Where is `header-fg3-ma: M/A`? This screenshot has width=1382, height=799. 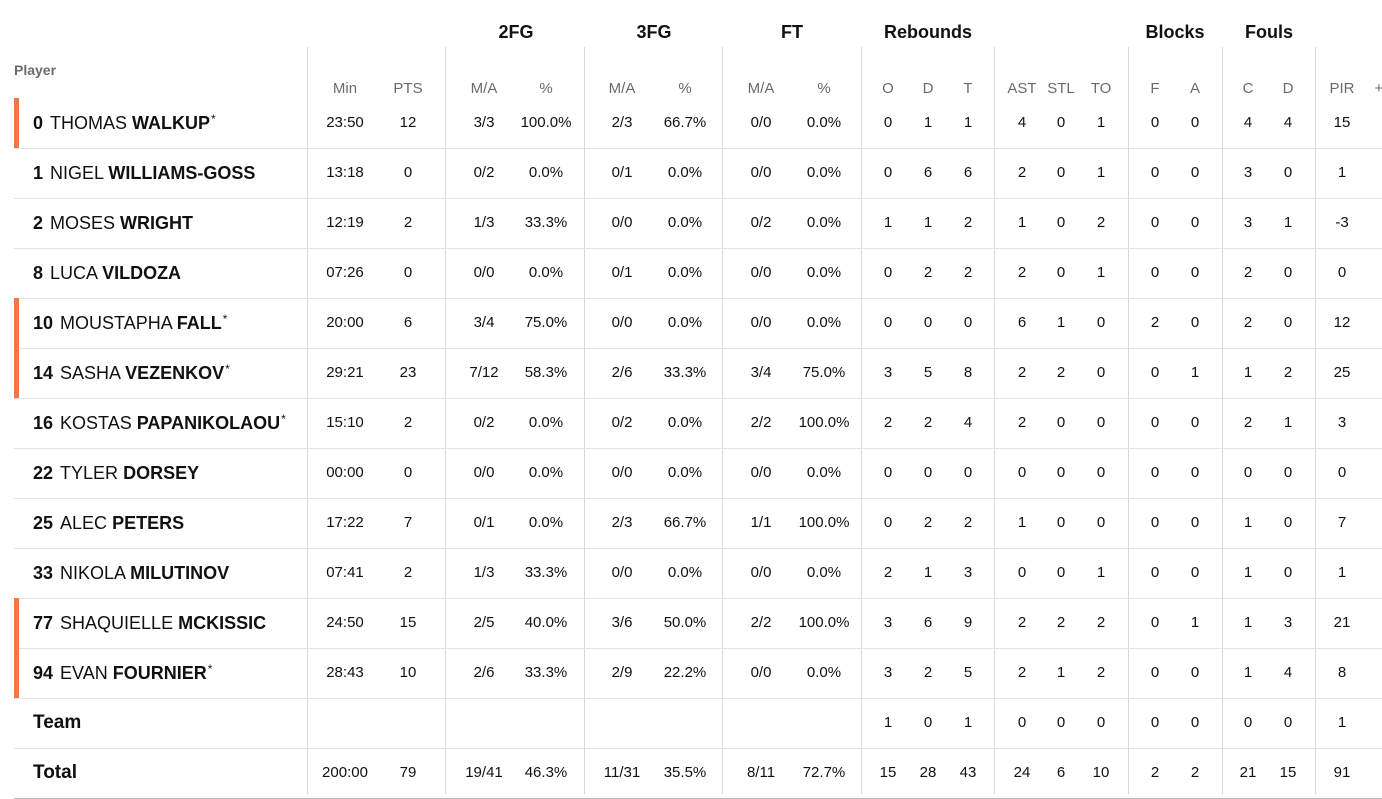 header-fg3-ma: M/A is located at coordinates (622, 88).